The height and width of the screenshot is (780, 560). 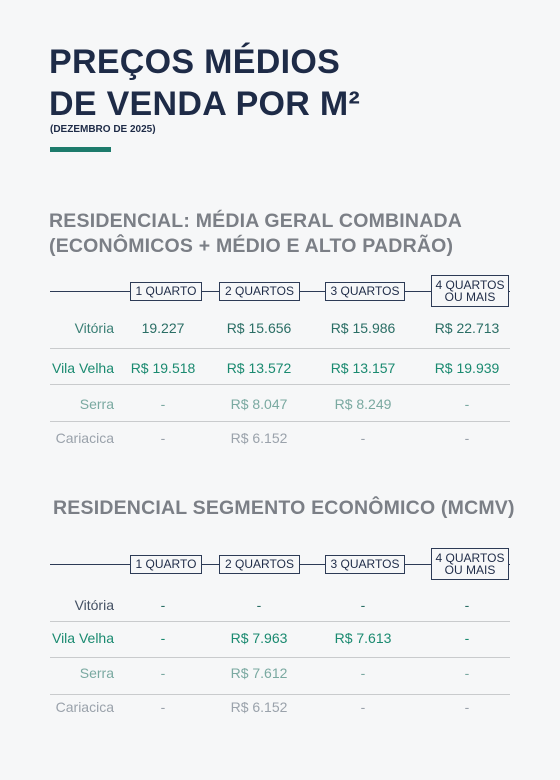 What do you see at coordinates (259, 368) in the screenshot?
I see `price-cell: R$ 13.572` at bounding box center [259, 368].